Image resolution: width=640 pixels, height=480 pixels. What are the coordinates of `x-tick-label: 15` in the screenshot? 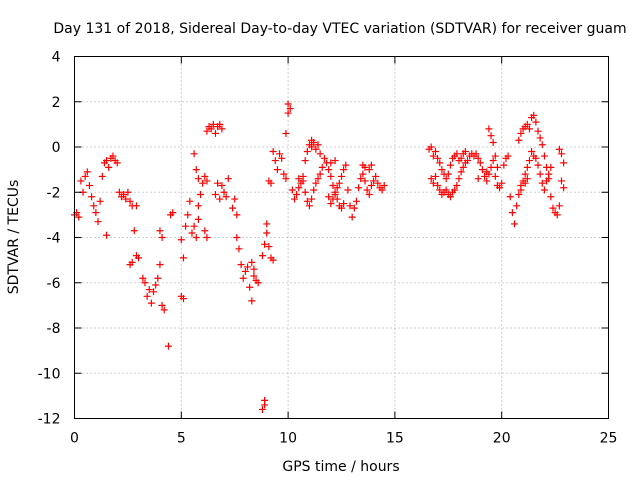 It's located at (395, 439).